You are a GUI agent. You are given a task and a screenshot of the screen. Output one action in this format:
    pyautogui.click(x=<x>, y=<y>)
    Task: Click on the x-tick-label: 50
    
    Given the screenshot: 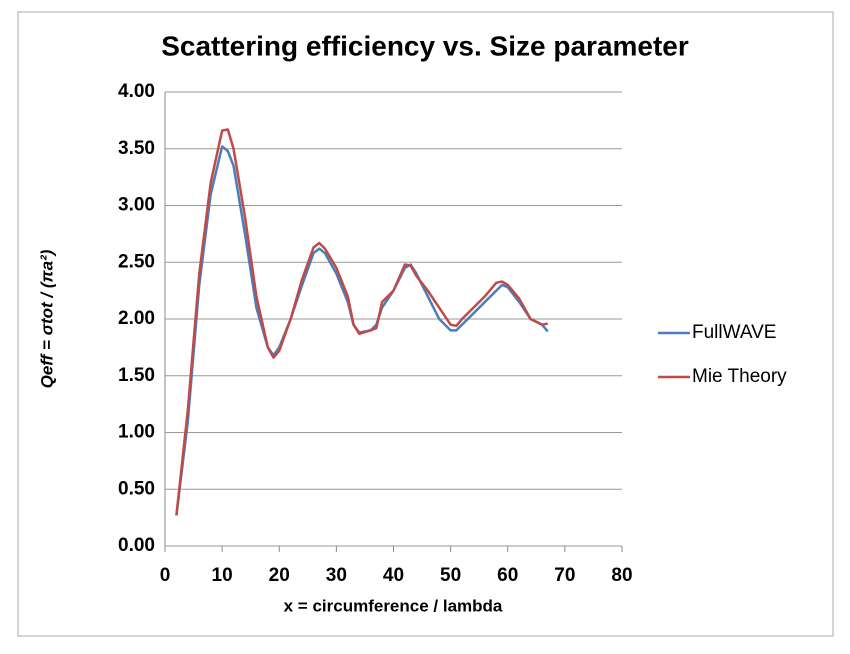 What is the action you would take?
    pyautogui.click(x=450, y=575)
    